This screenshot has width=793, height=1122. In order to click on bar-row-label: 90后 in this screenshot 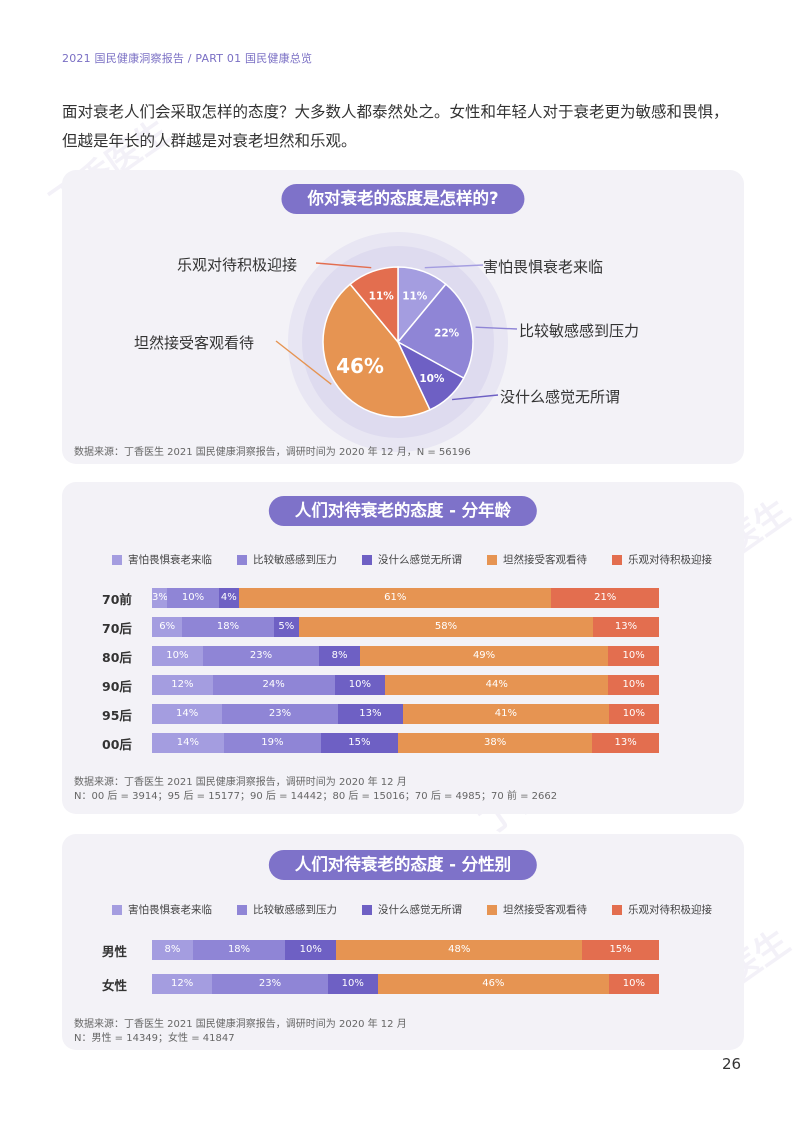, I will do `click(117, 686)`.